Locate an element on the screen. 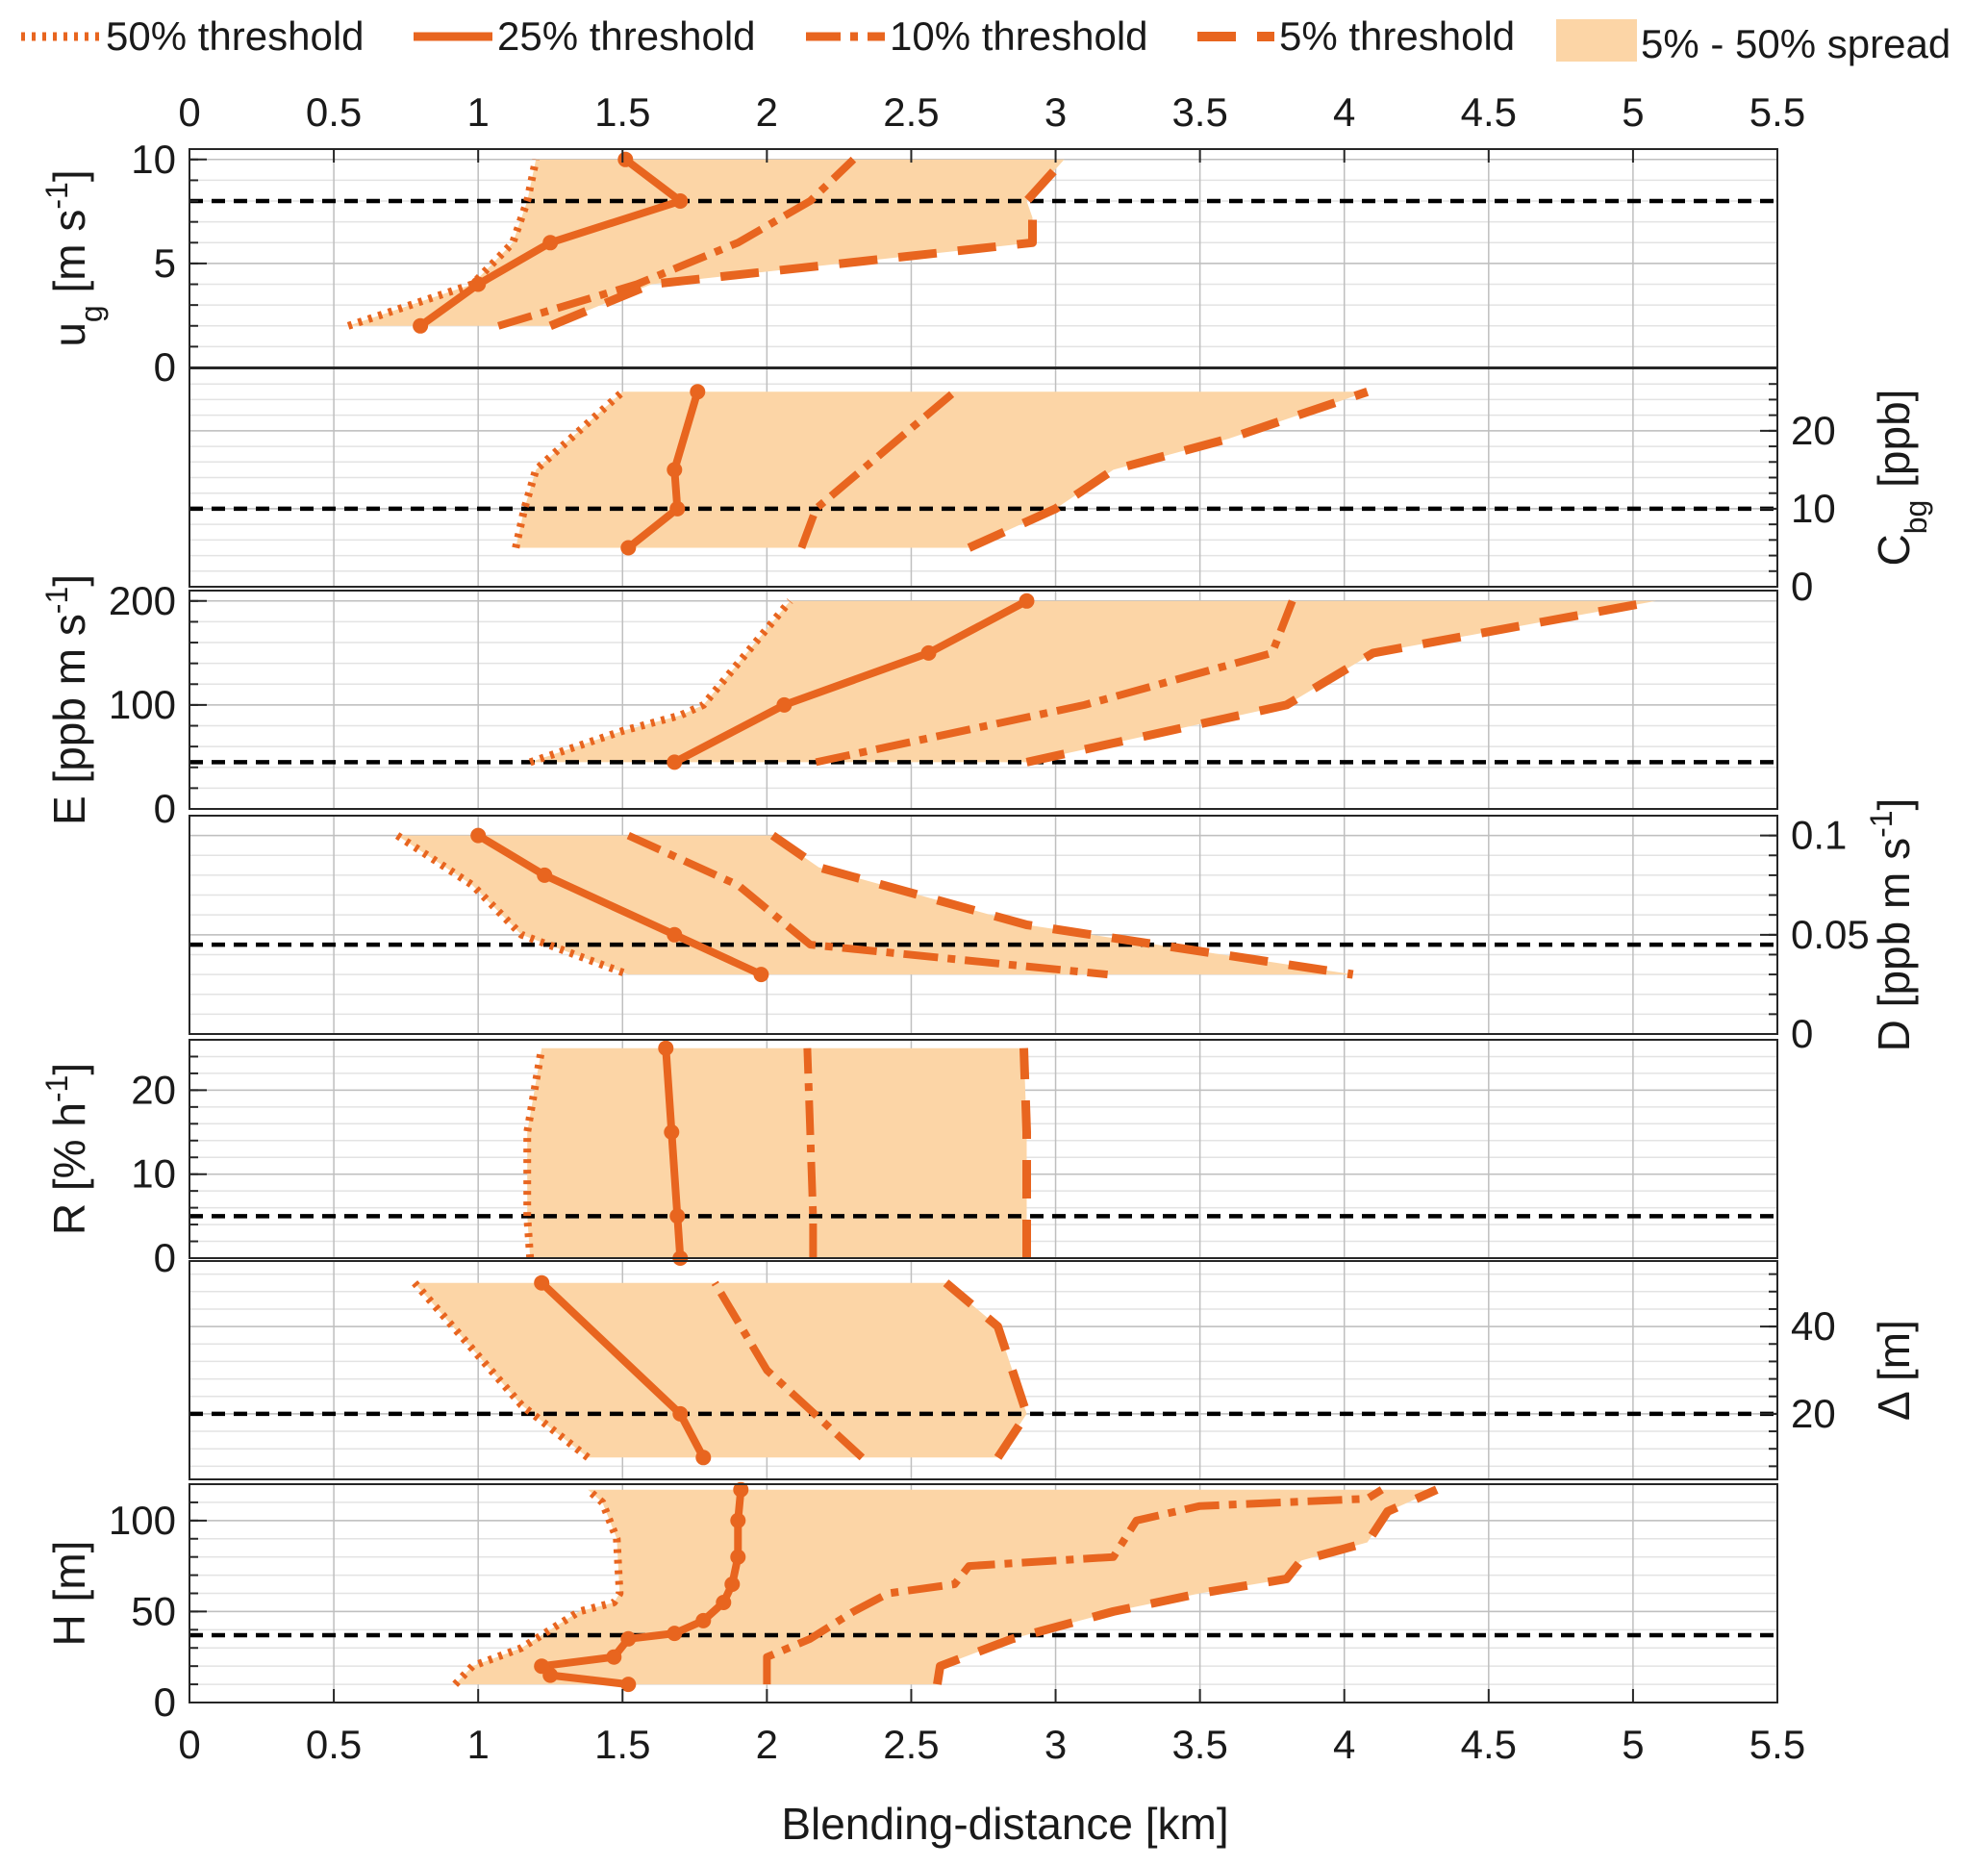  point-25pct-r is located at coordinates (677, 1216).